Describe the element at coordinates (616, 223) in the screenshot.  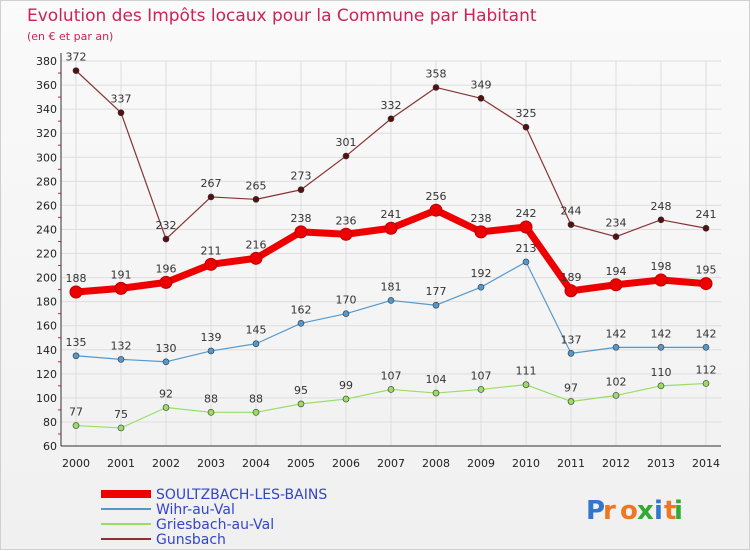
I see `data-label: 234` at that location.